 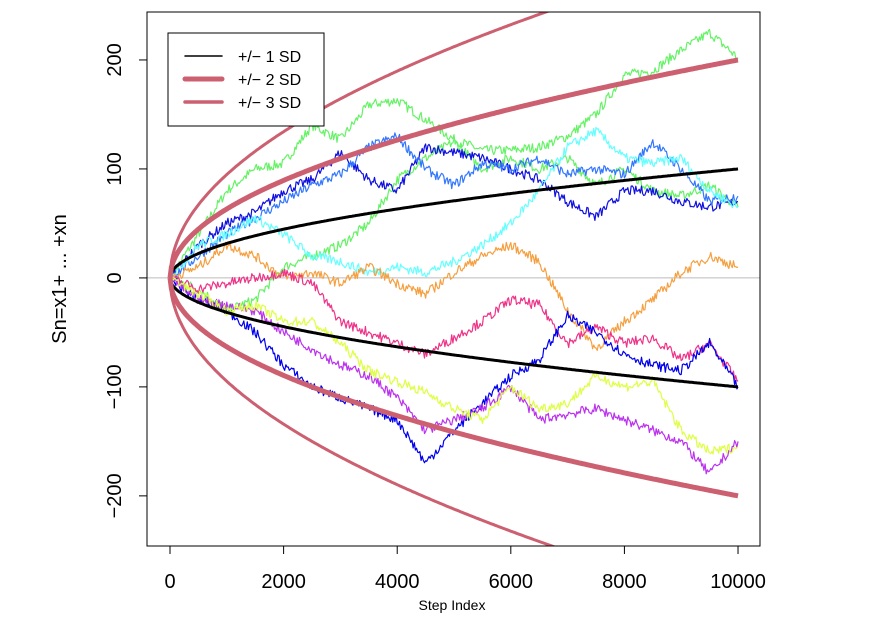 I want to click on x-axis-label: Step Index, so click(x=452, y=605).